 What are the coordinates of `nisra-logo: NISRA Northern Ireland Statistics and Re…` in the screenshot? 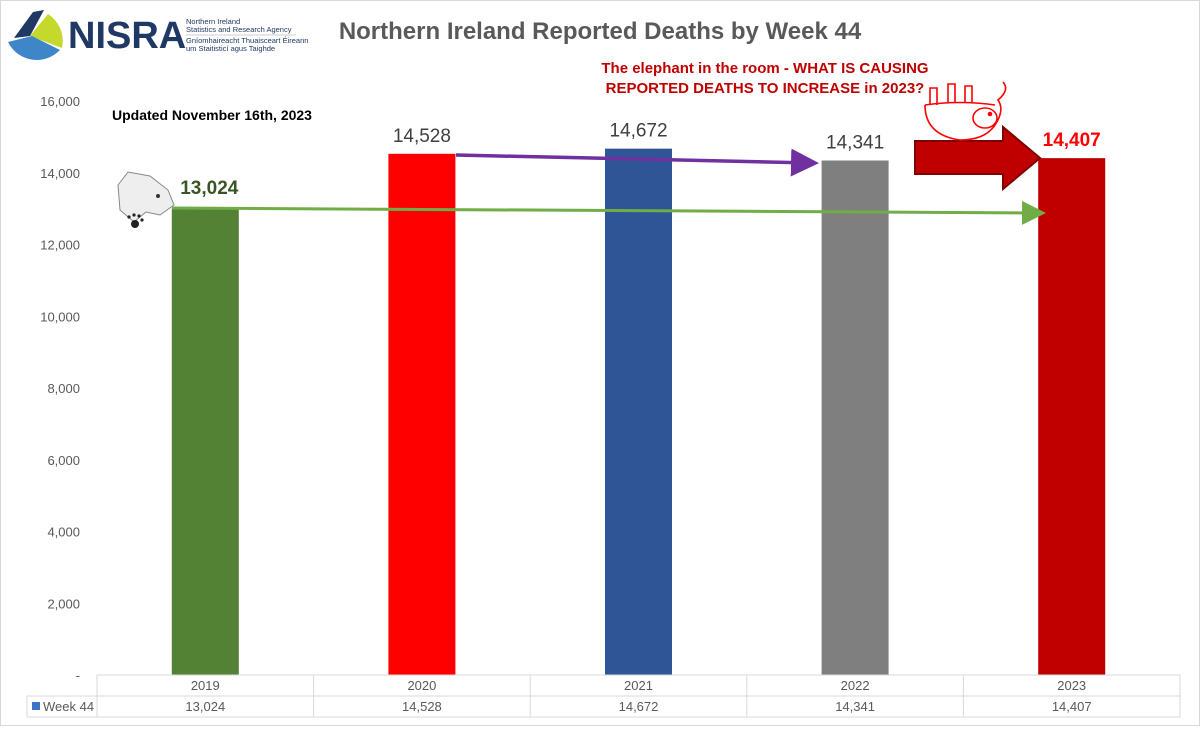 It's located at (158, 35).